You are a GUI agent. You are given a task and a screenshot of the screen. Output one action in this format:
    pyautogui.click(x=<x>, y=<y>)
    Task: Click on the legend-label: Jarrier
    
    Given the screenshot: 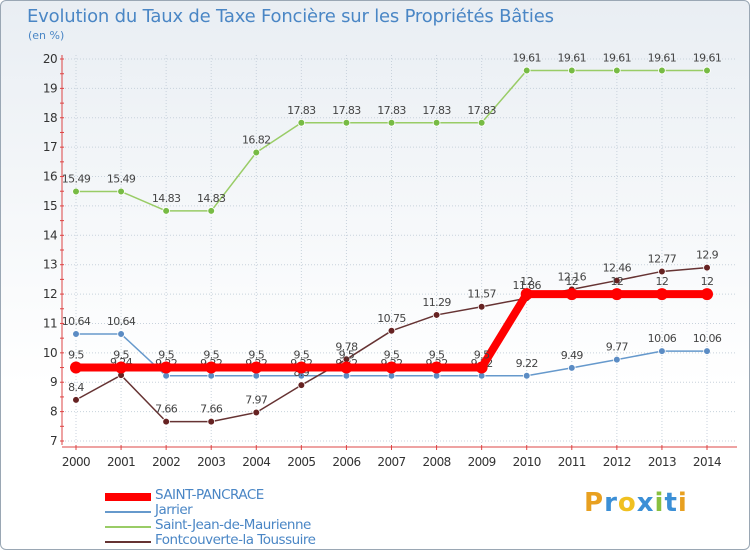 What is the action you would take?
    pyautogui.click(x=174, y=510)
    